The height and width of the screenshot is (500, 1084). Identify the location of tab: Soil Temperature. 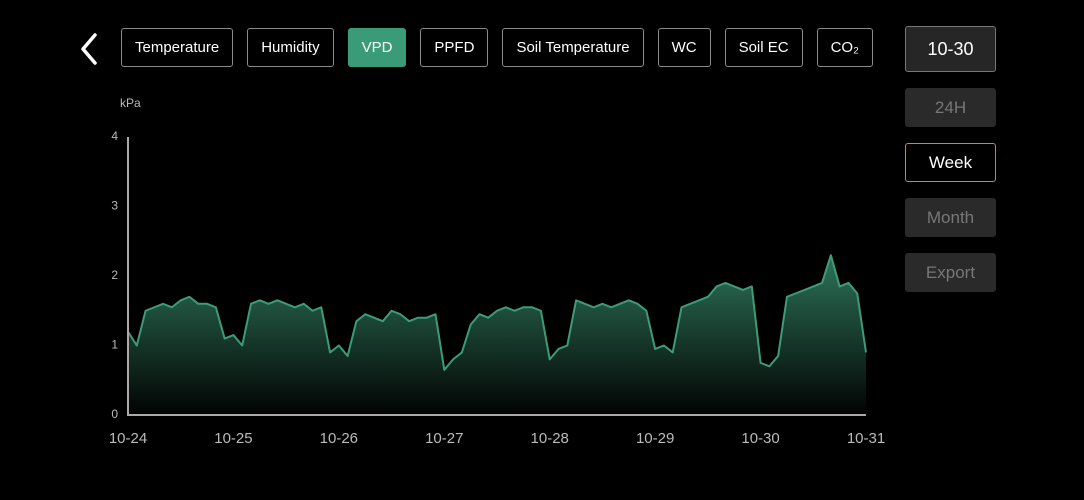
(573, 47).